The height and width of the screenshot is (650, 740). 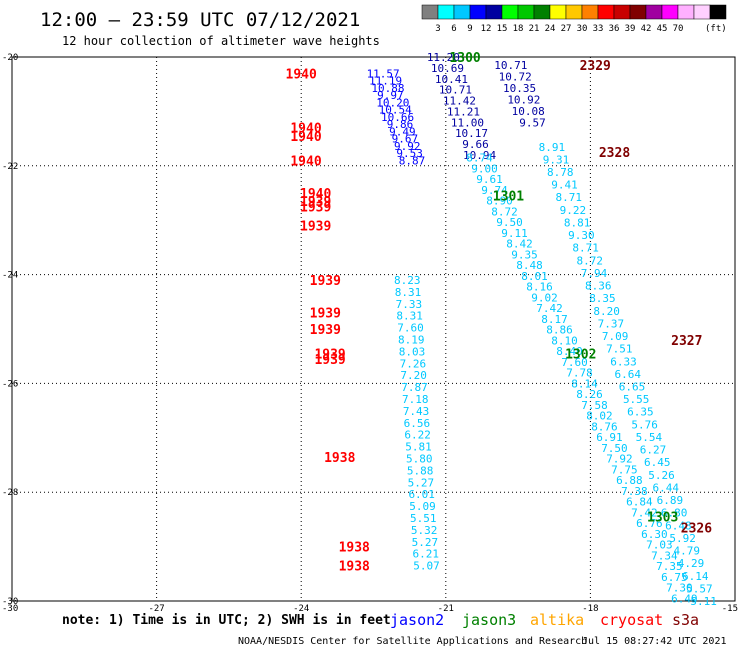 I want to click on scale-tick-label: 3, so click(x=437, y=29).